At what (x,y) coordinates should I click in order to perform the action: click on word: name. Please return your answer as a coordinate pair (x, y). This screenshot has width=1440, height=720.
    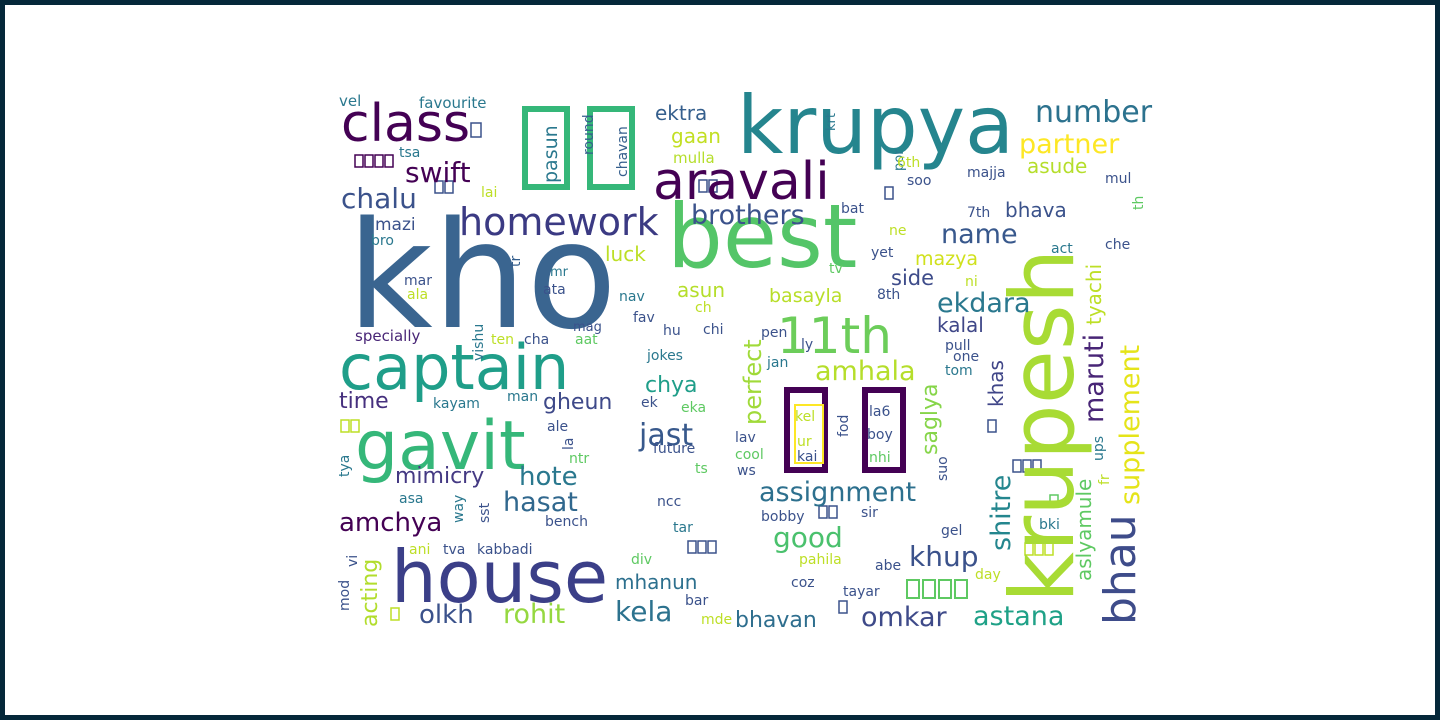
    Looking at the image, I should click on (979, 234).